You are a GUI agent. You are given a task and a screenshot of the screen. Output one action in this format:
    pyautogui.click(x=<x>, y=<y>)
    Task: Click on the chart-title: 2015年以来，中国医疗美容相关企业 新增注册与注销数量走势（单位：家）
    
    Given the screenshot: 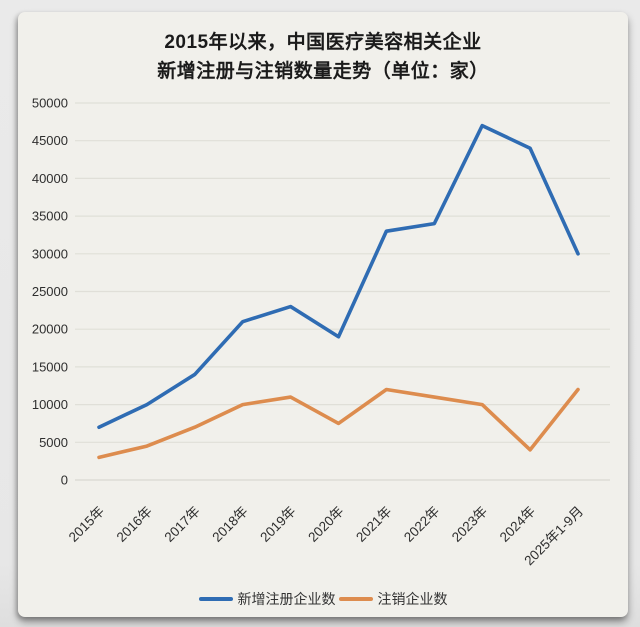 What is the action you would take?
    pyautogui.click(x=323, y=57)
    